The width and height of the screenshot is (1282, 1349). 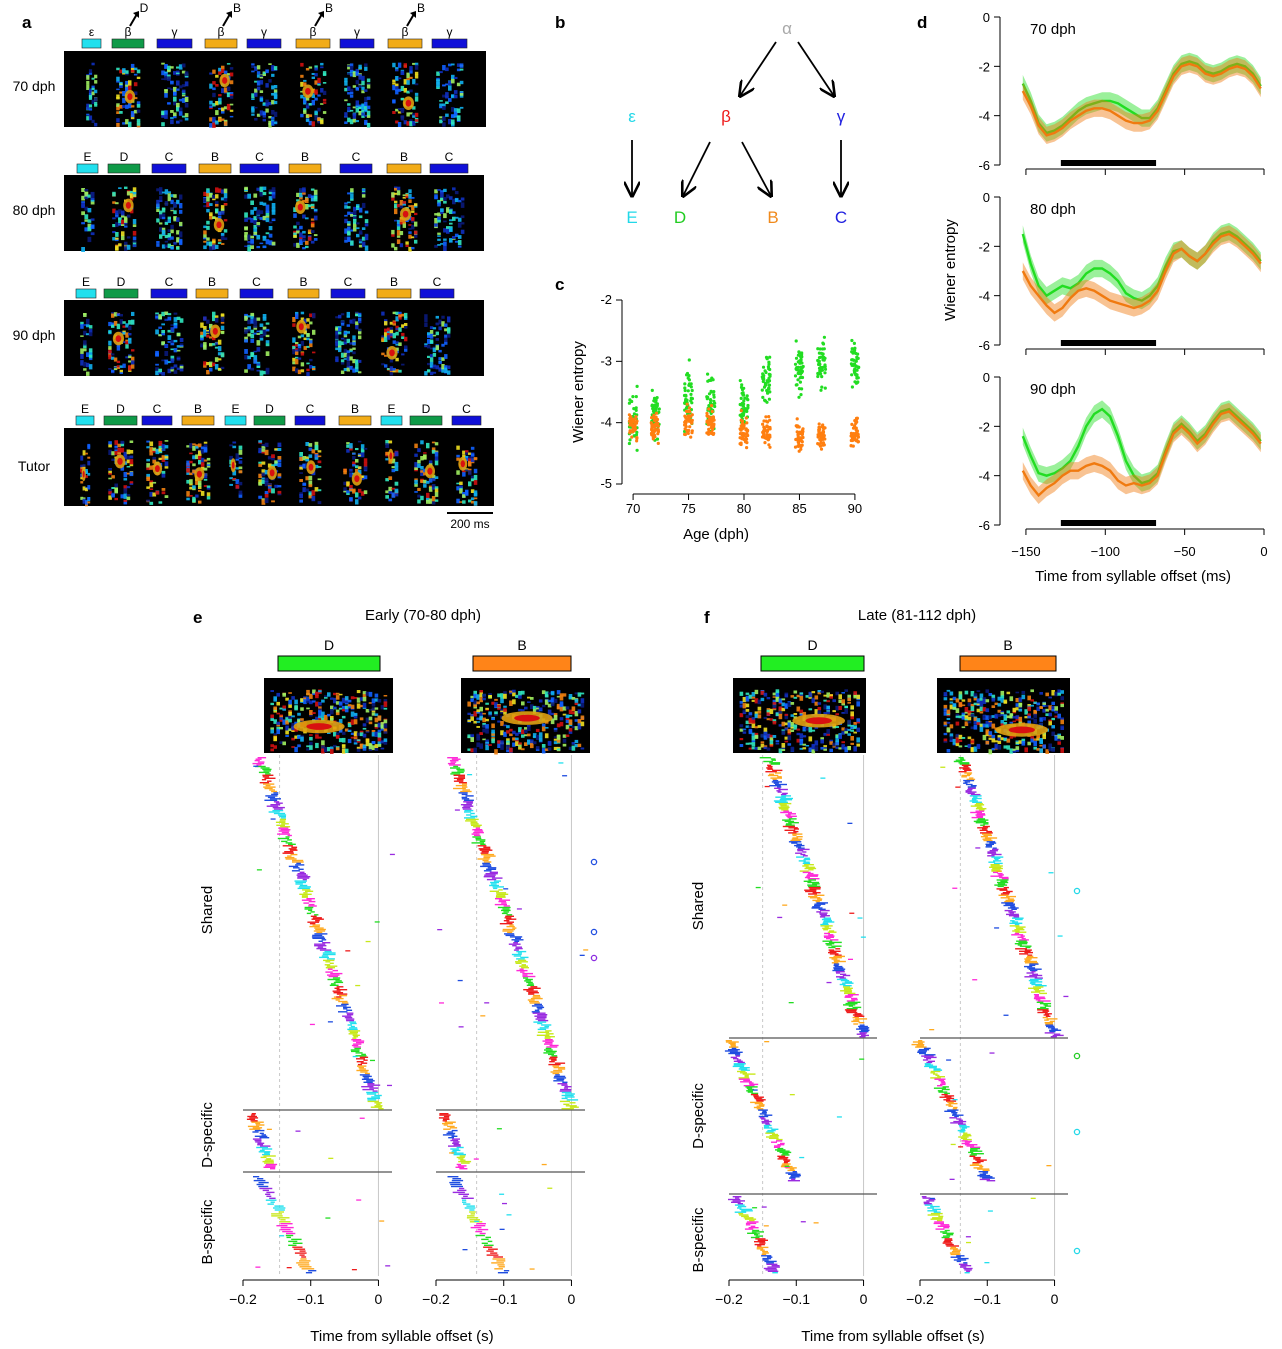 What do you see at coordinates (237, 8) in the screenshot?
I see `transition-label: B` at bounding box center [237, 8].